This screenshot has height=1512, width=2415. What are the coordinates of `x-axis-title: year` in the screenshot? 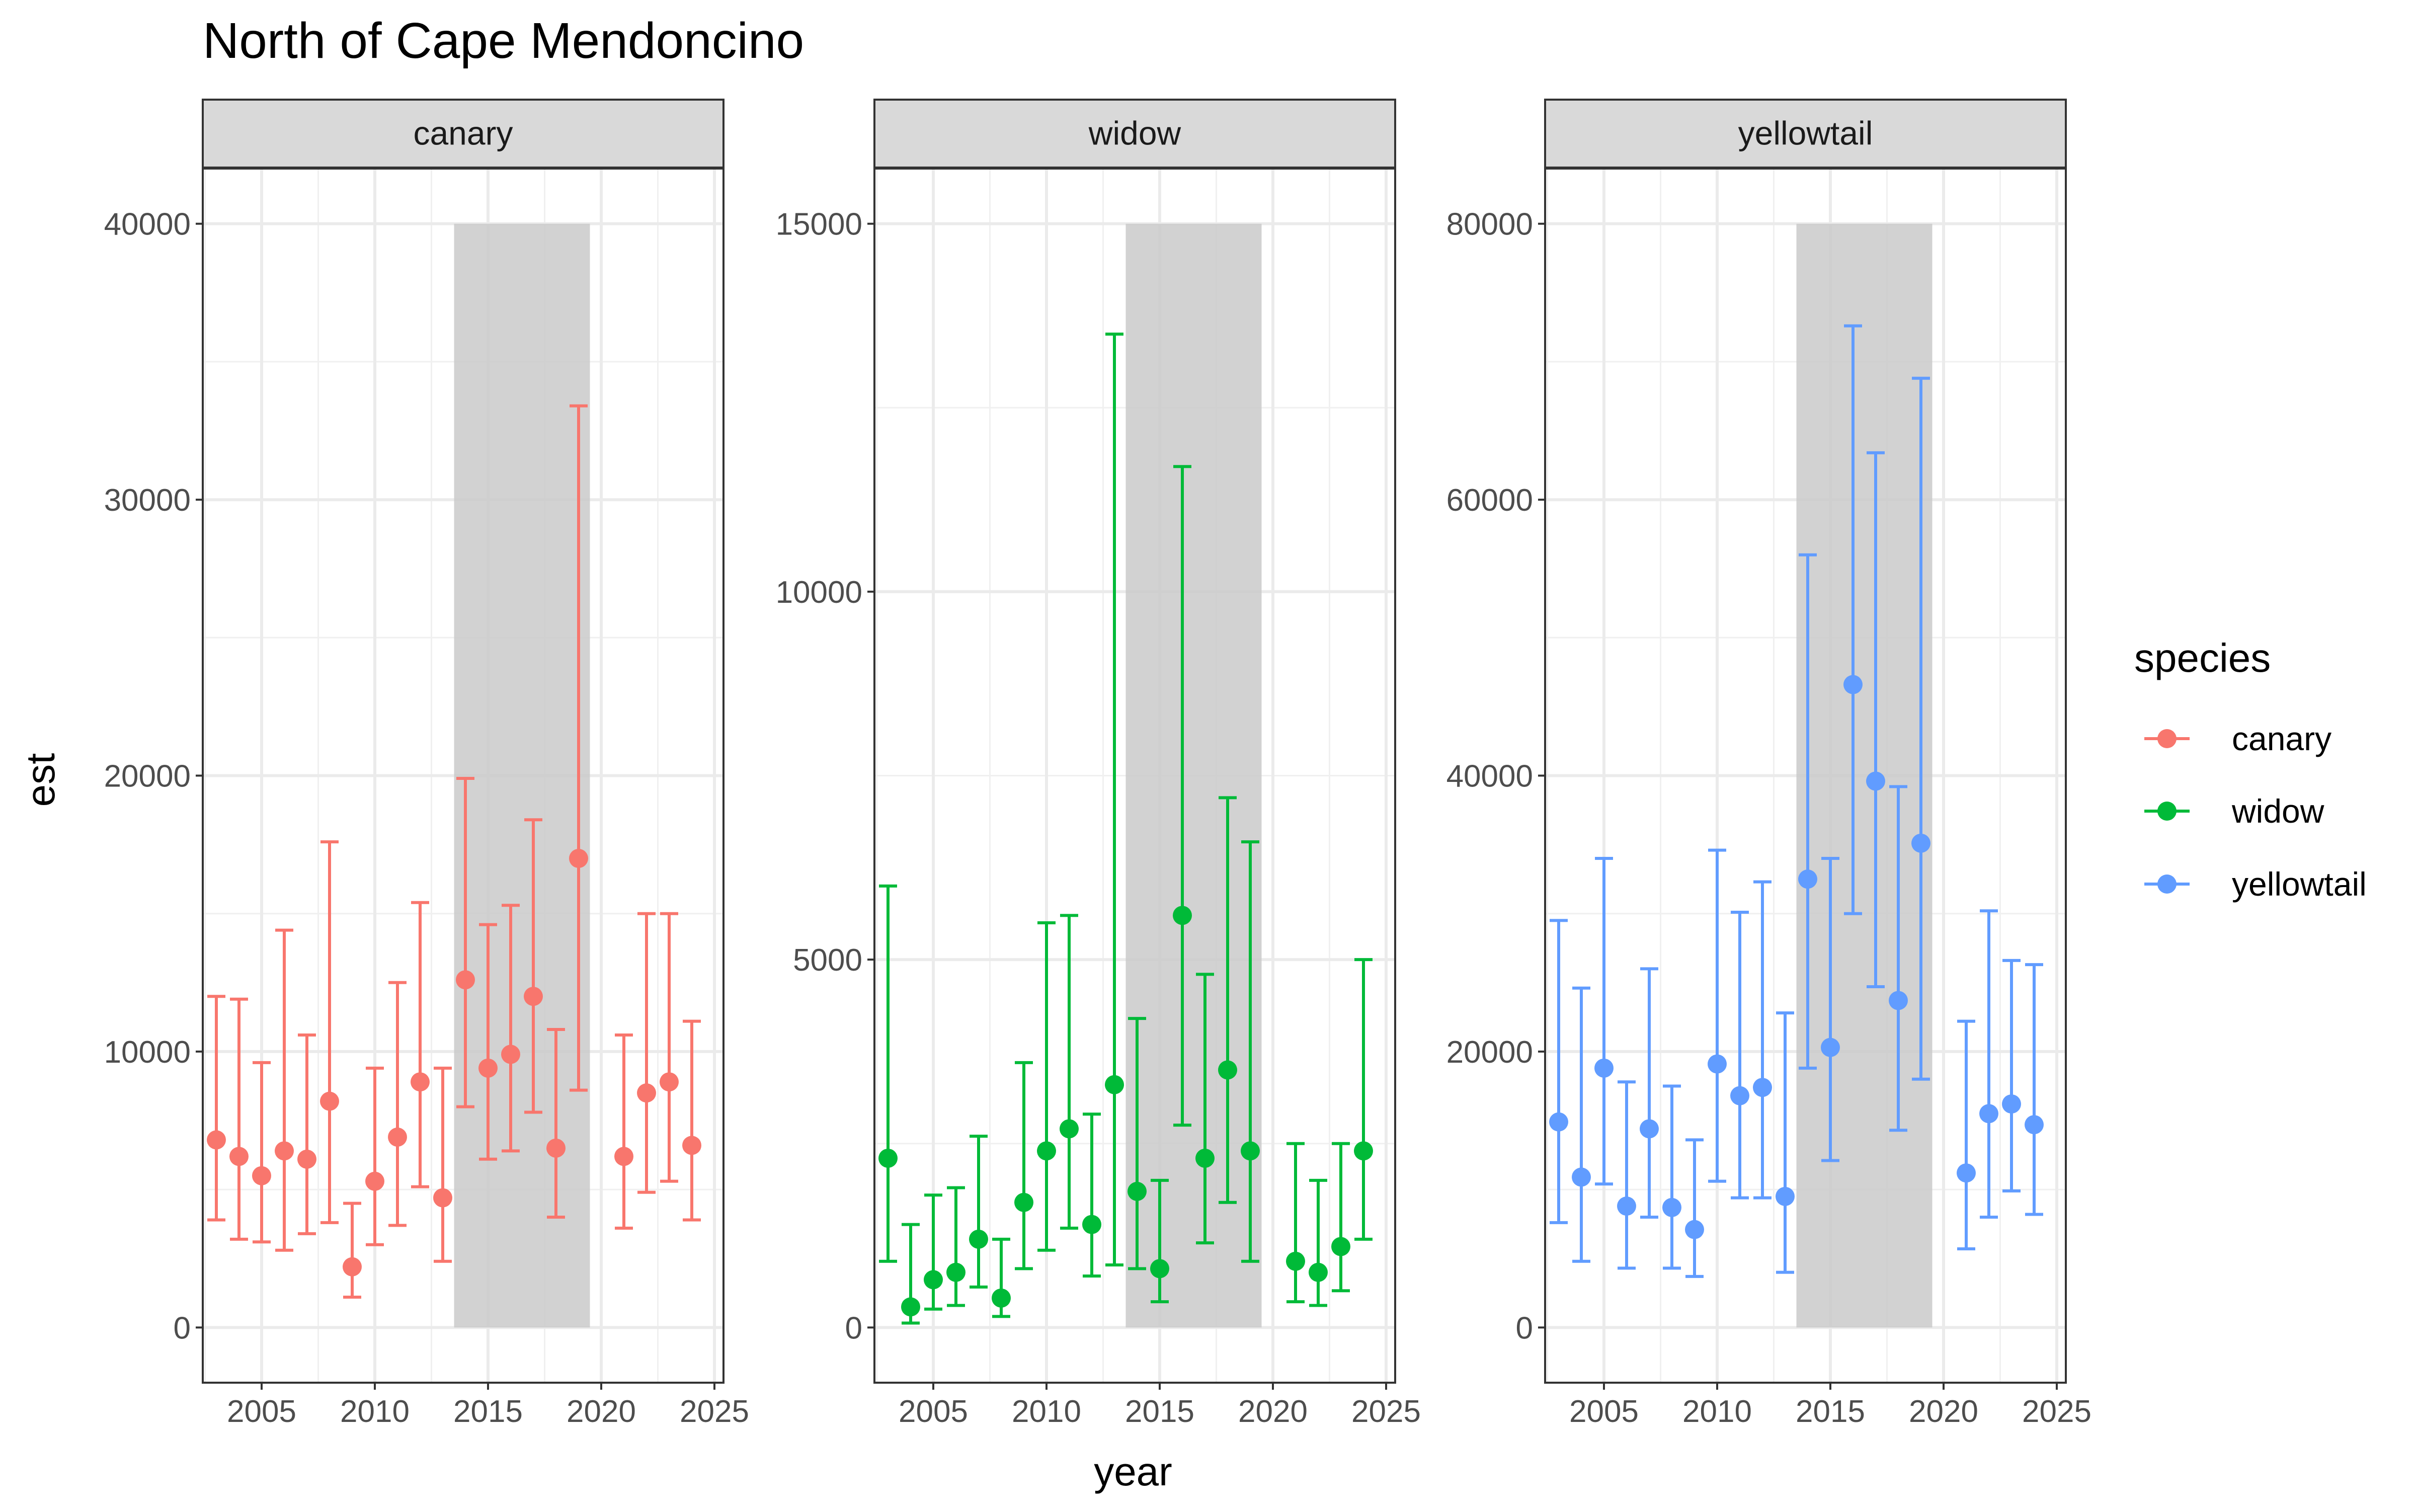 It's located at (1133, 1471).